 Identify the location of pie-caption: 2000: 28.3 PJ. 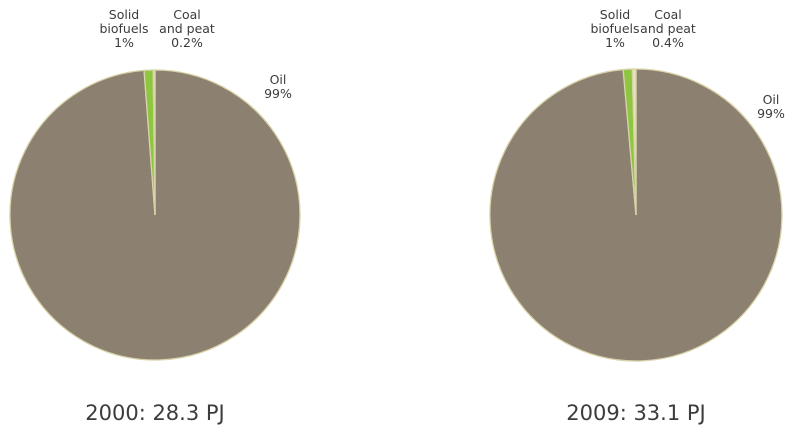
(154, 413).